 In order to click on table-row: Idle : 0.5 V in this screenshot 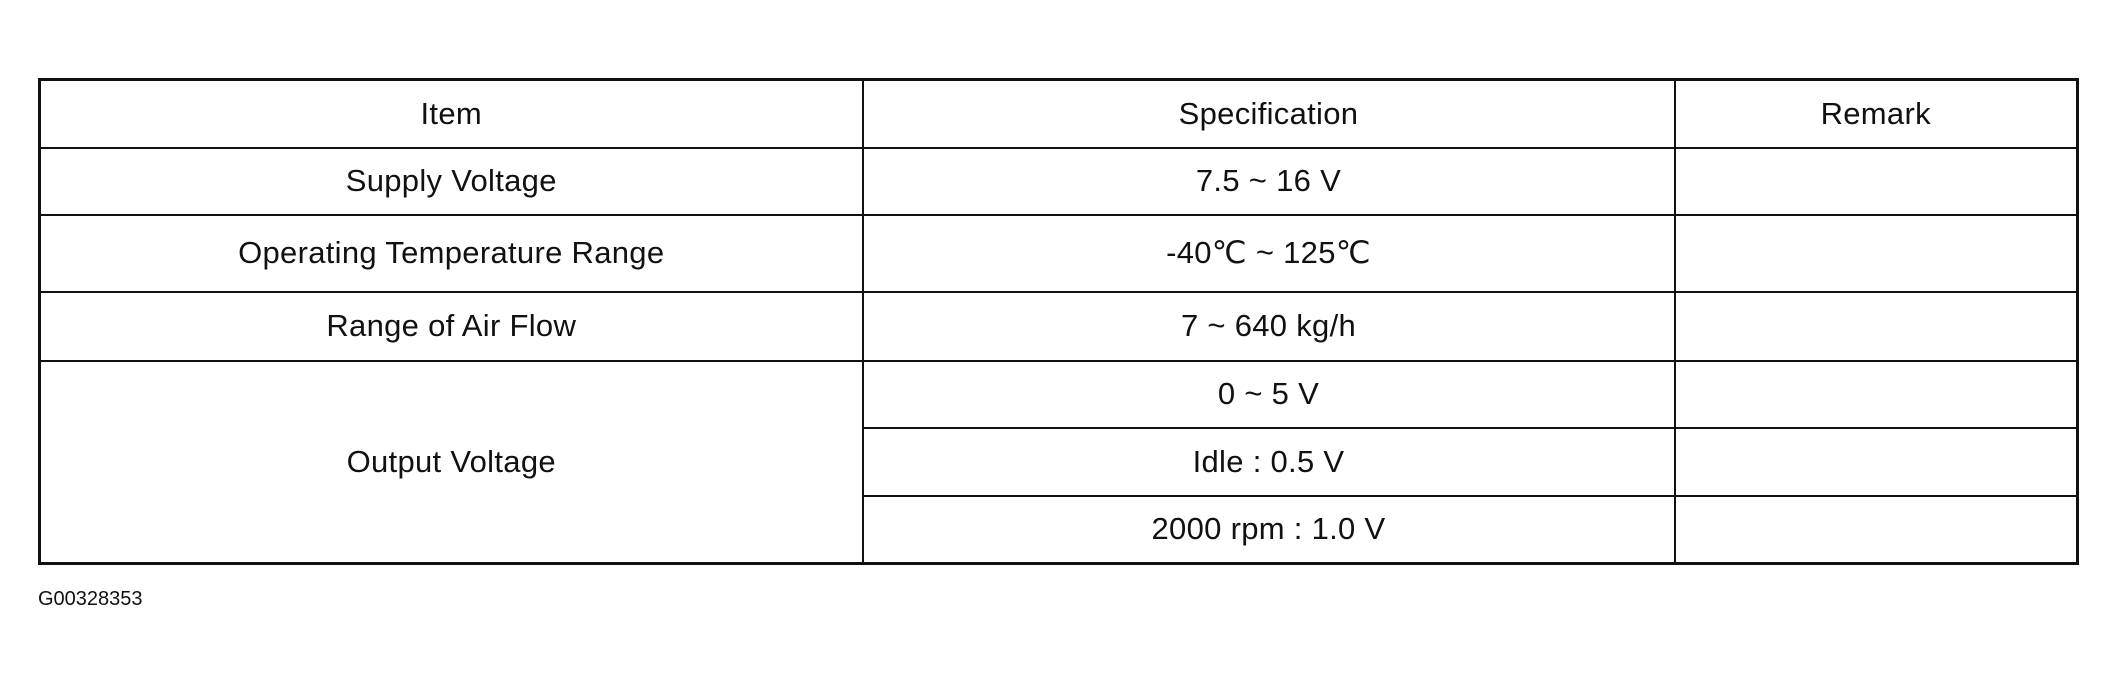, I will do `click(1059, 461)`.